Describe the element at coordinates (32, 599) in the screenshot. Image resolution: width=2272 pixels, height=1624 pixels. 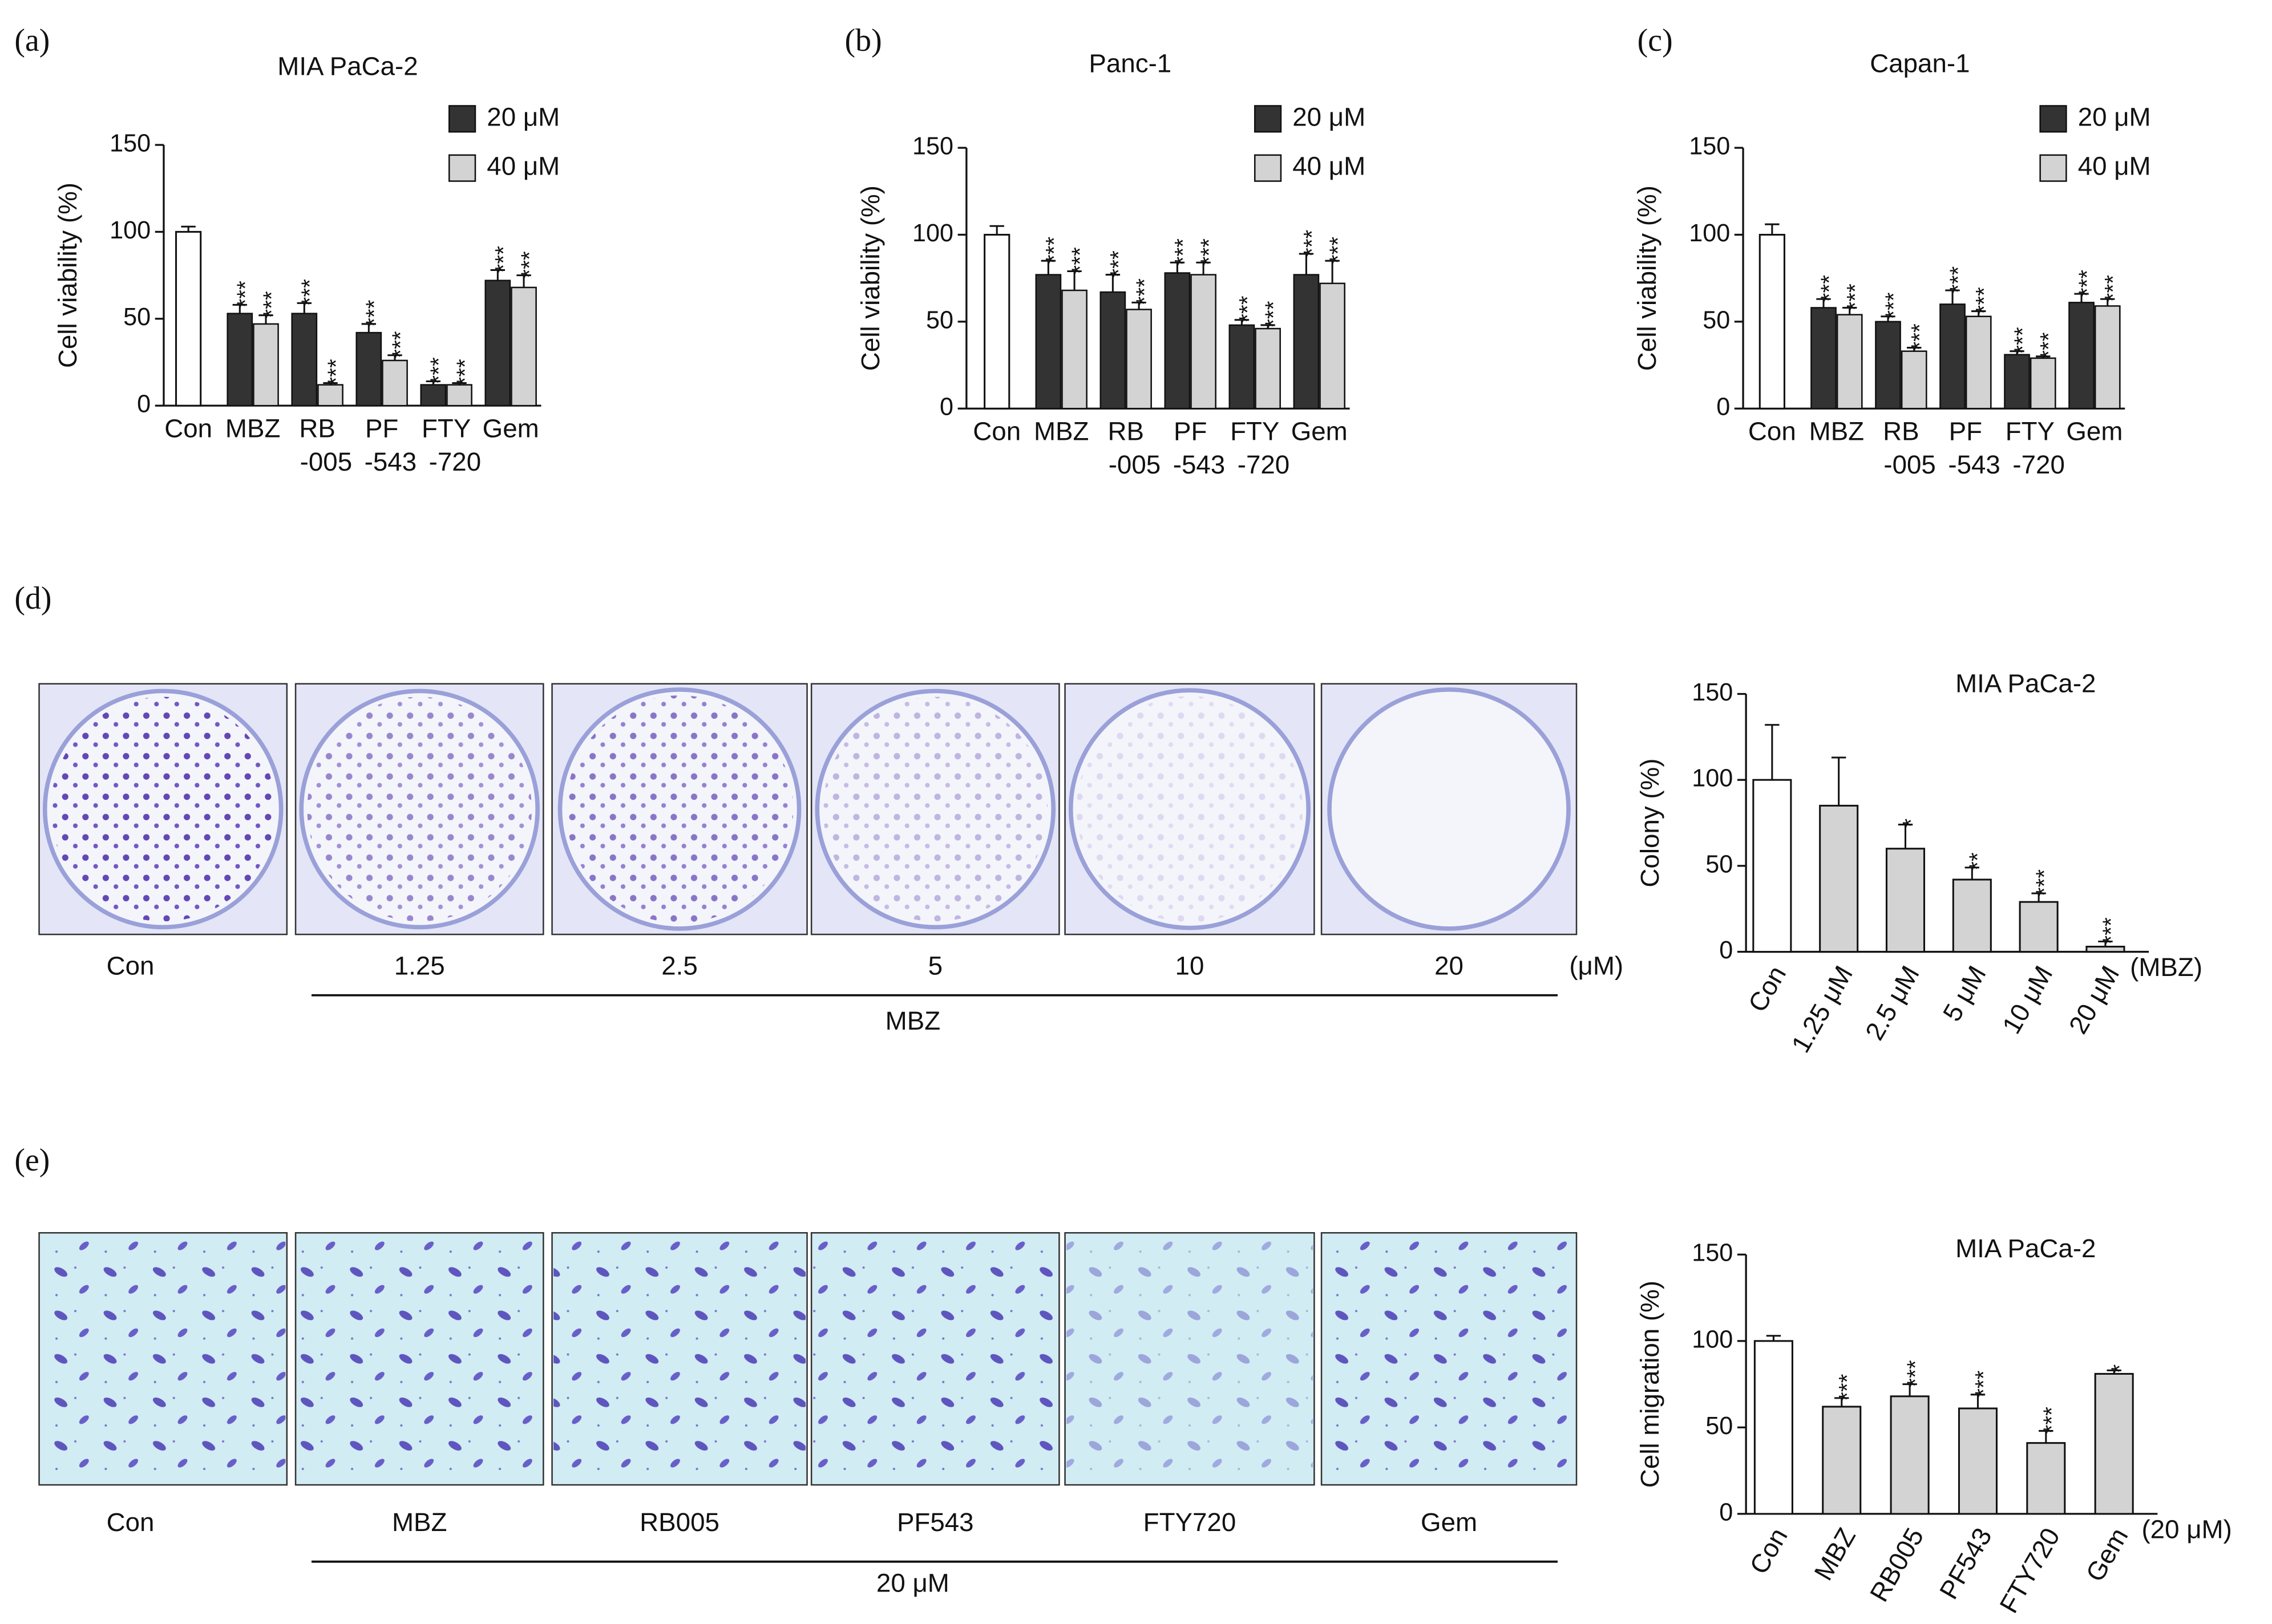
I see `panel-label: (d)` at that location.